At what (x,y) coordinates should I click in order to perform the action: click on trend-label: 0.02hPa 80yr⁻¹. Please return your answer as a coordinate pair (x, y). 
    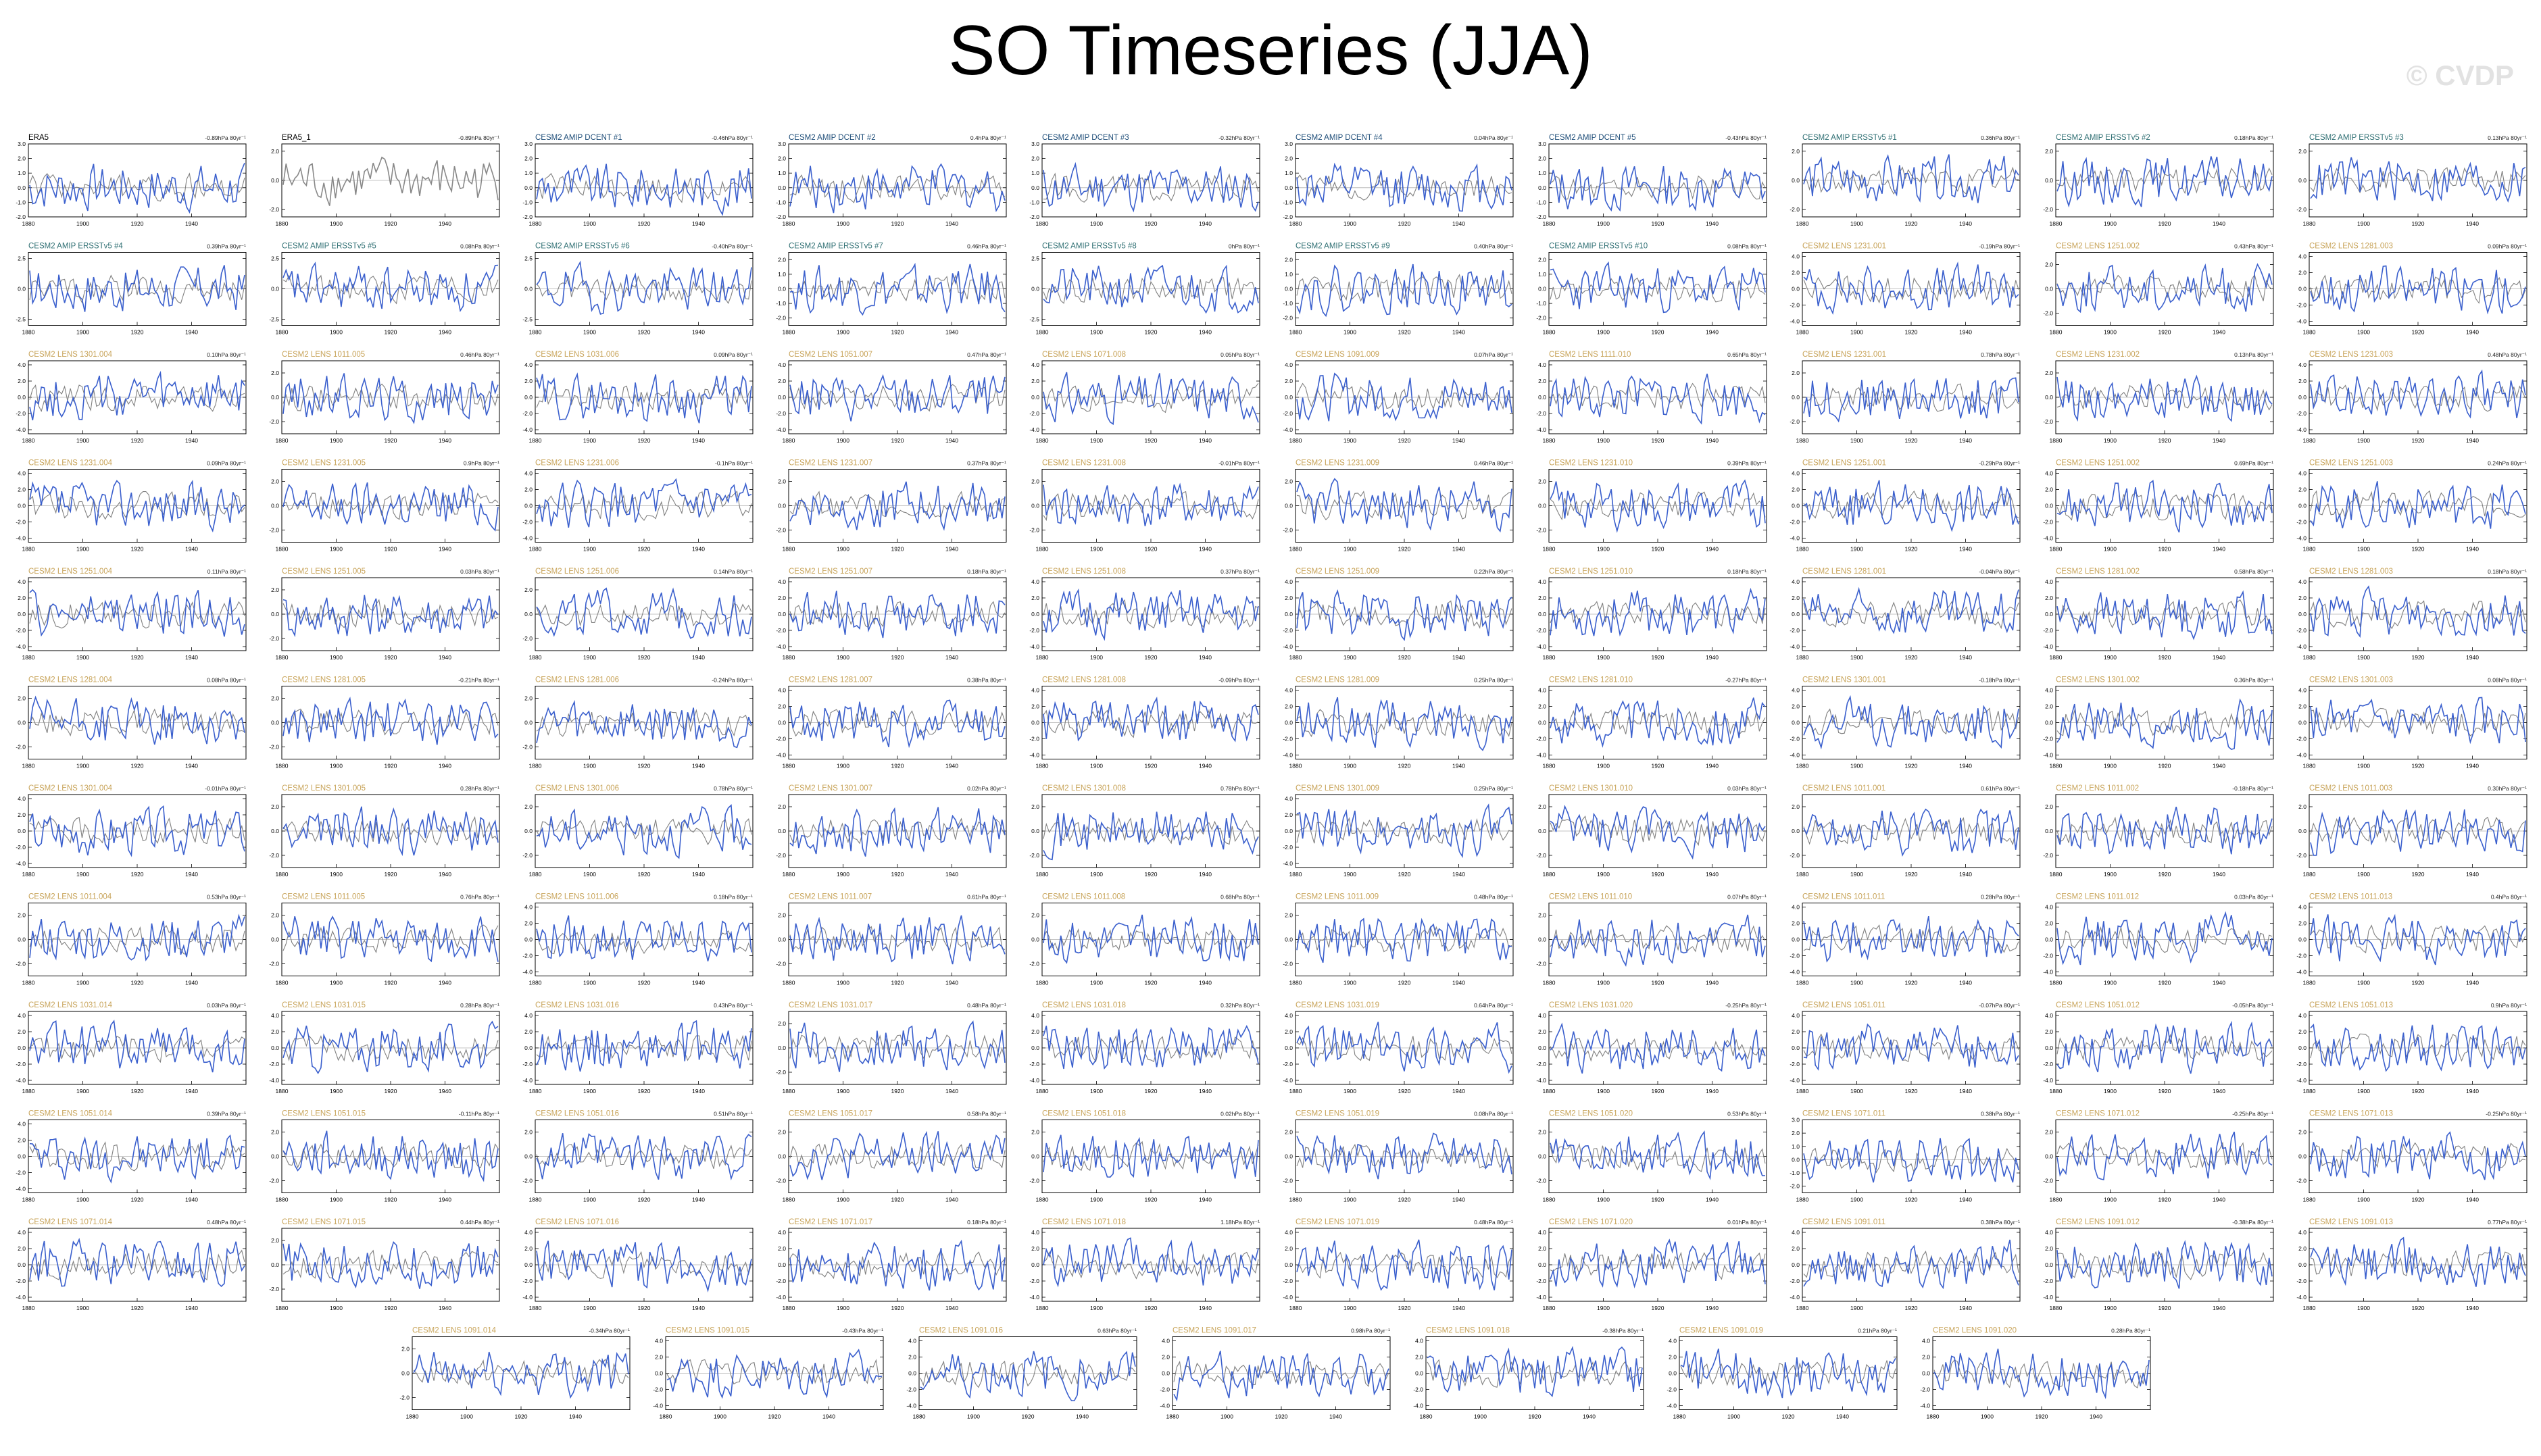
    Looking at the image, I should click on (1240, 1114).